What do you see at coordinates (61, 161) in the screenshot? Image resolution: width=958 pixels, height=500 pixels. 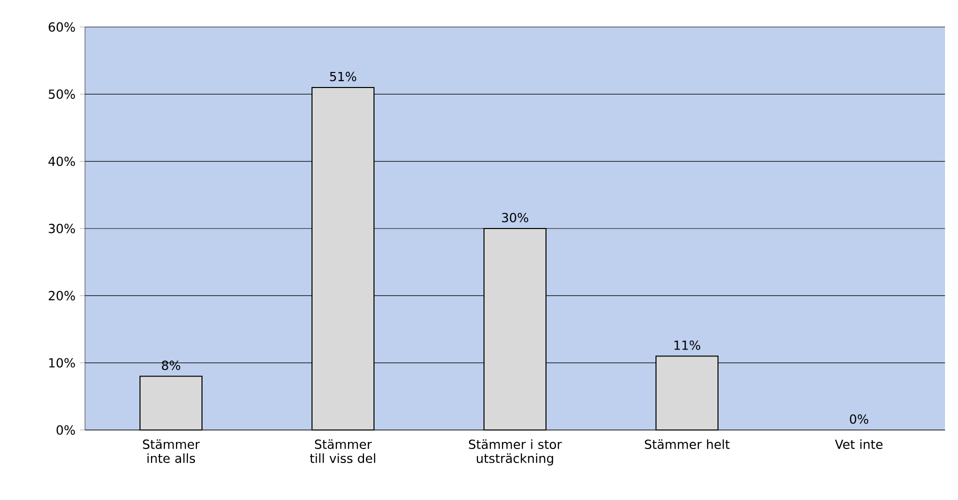 I see `y-tick-label: 40%` at bounding box center [61, 161].